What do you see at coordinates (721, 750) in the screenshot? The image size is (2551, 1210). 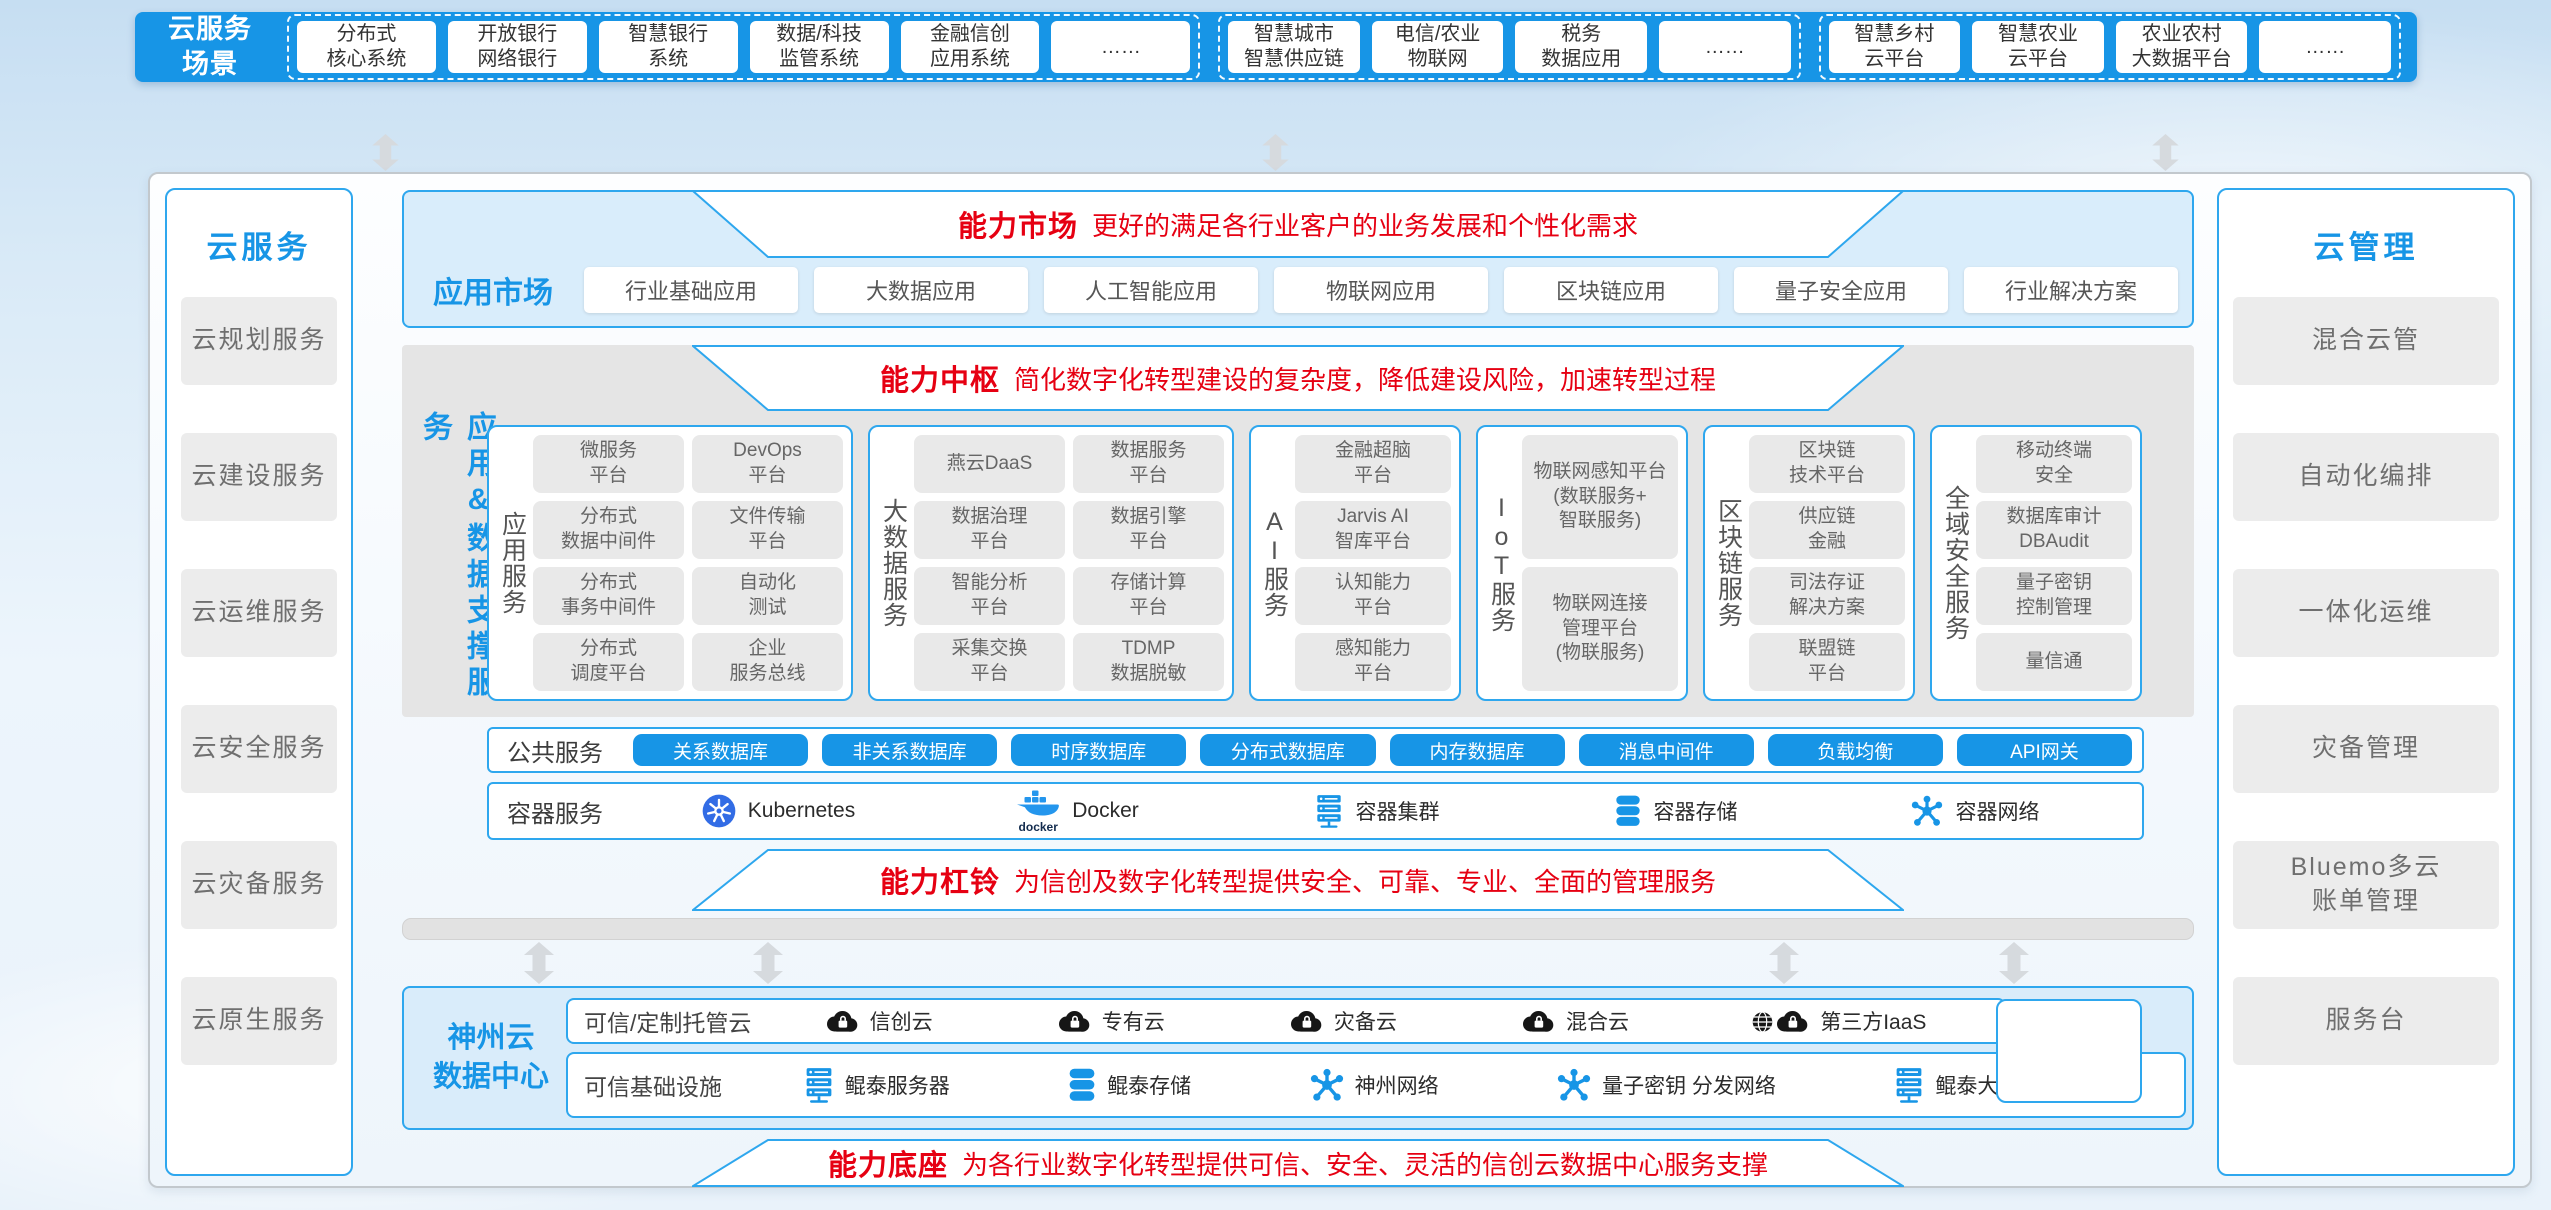 I see `public-service-pill: 关系数据库` at bounding box center [721, 750].